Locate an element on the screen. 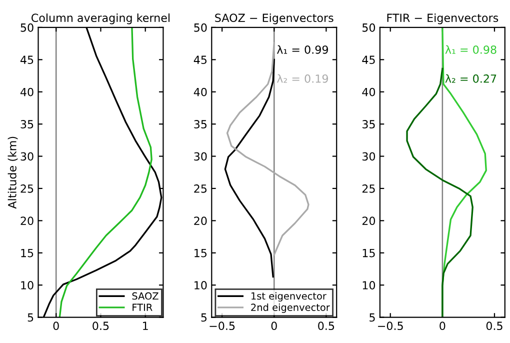 The height and width of the screenshot is (343, 510). legend-label: FTIR is located at coordinates (142, 307).